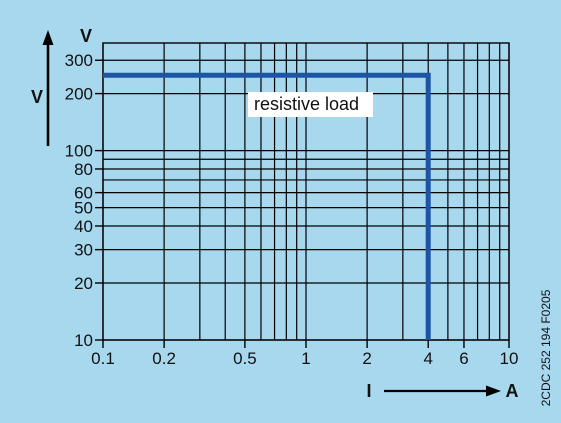  Describe the element at coordinates (83, 283) in the screenshot. I see `y-tick-label: 20` at that location.